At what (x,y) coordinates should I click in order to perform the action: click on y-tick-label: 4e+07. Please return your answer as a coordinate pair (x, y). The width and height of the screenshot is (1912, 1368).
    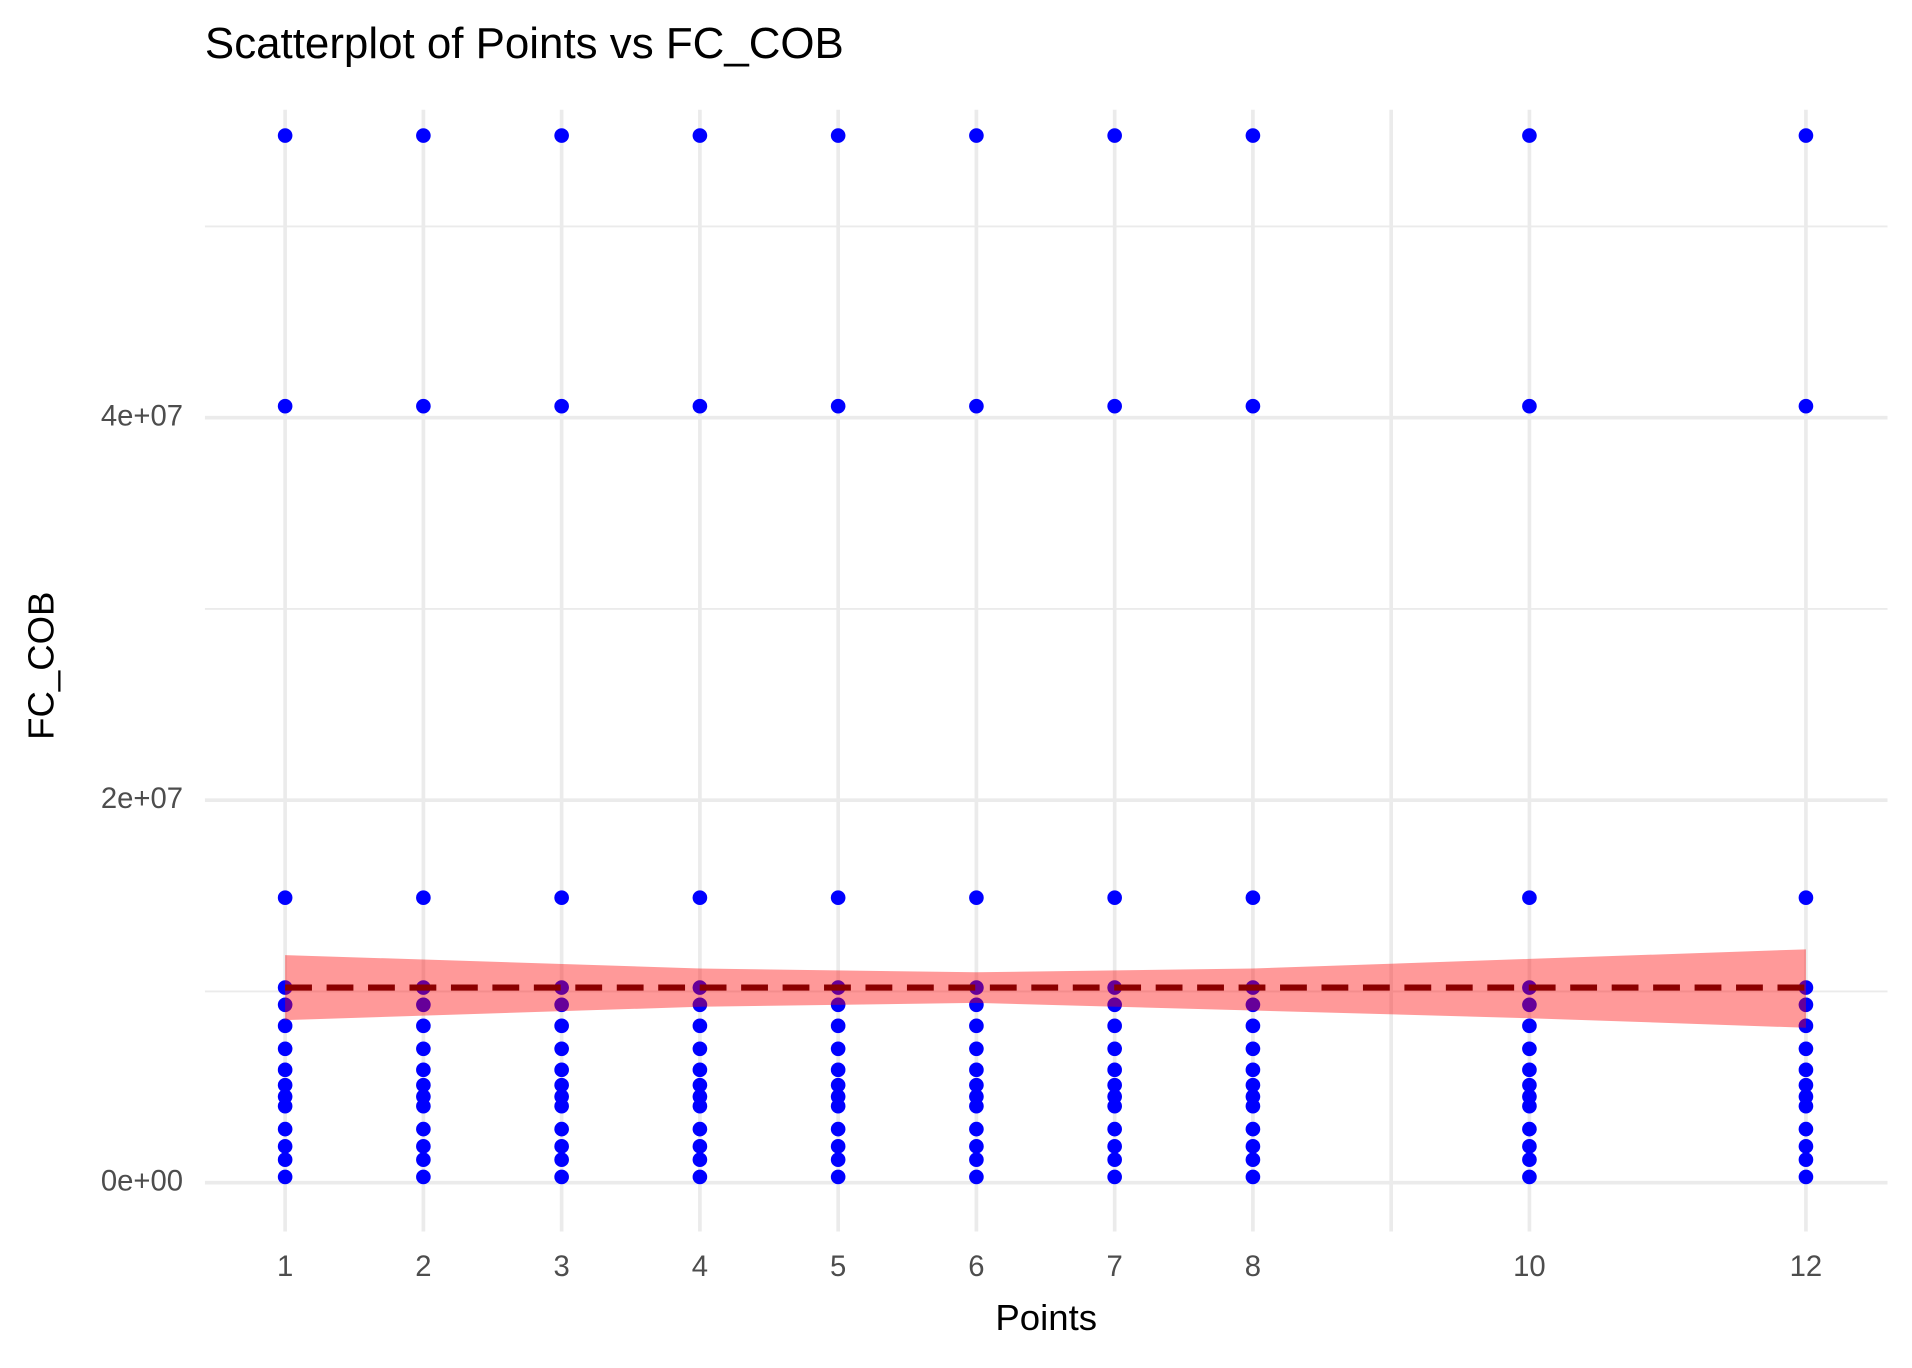
    Looking at the image, I should click on (142, 416).